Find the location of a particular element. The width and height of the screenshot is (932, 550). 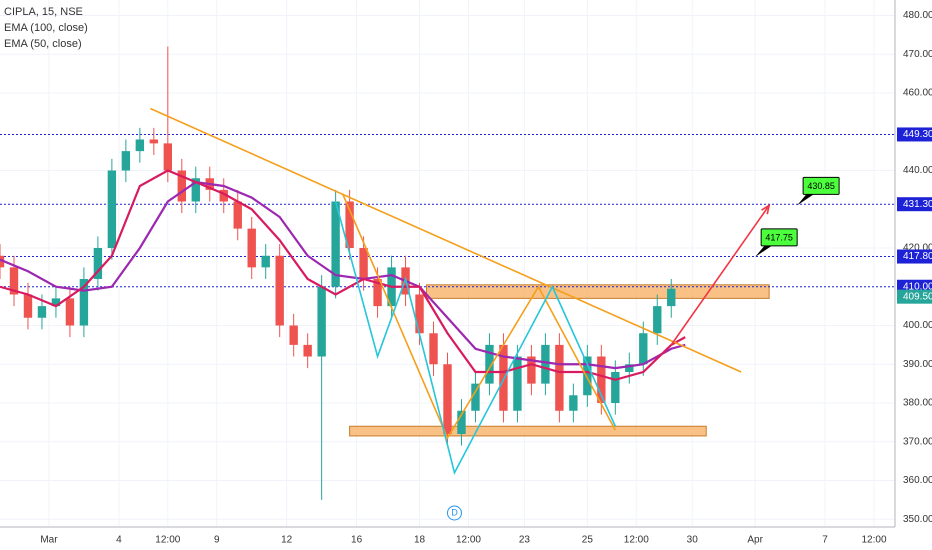

y-tick-label: 470.00 is located at coordinates (917, 54).